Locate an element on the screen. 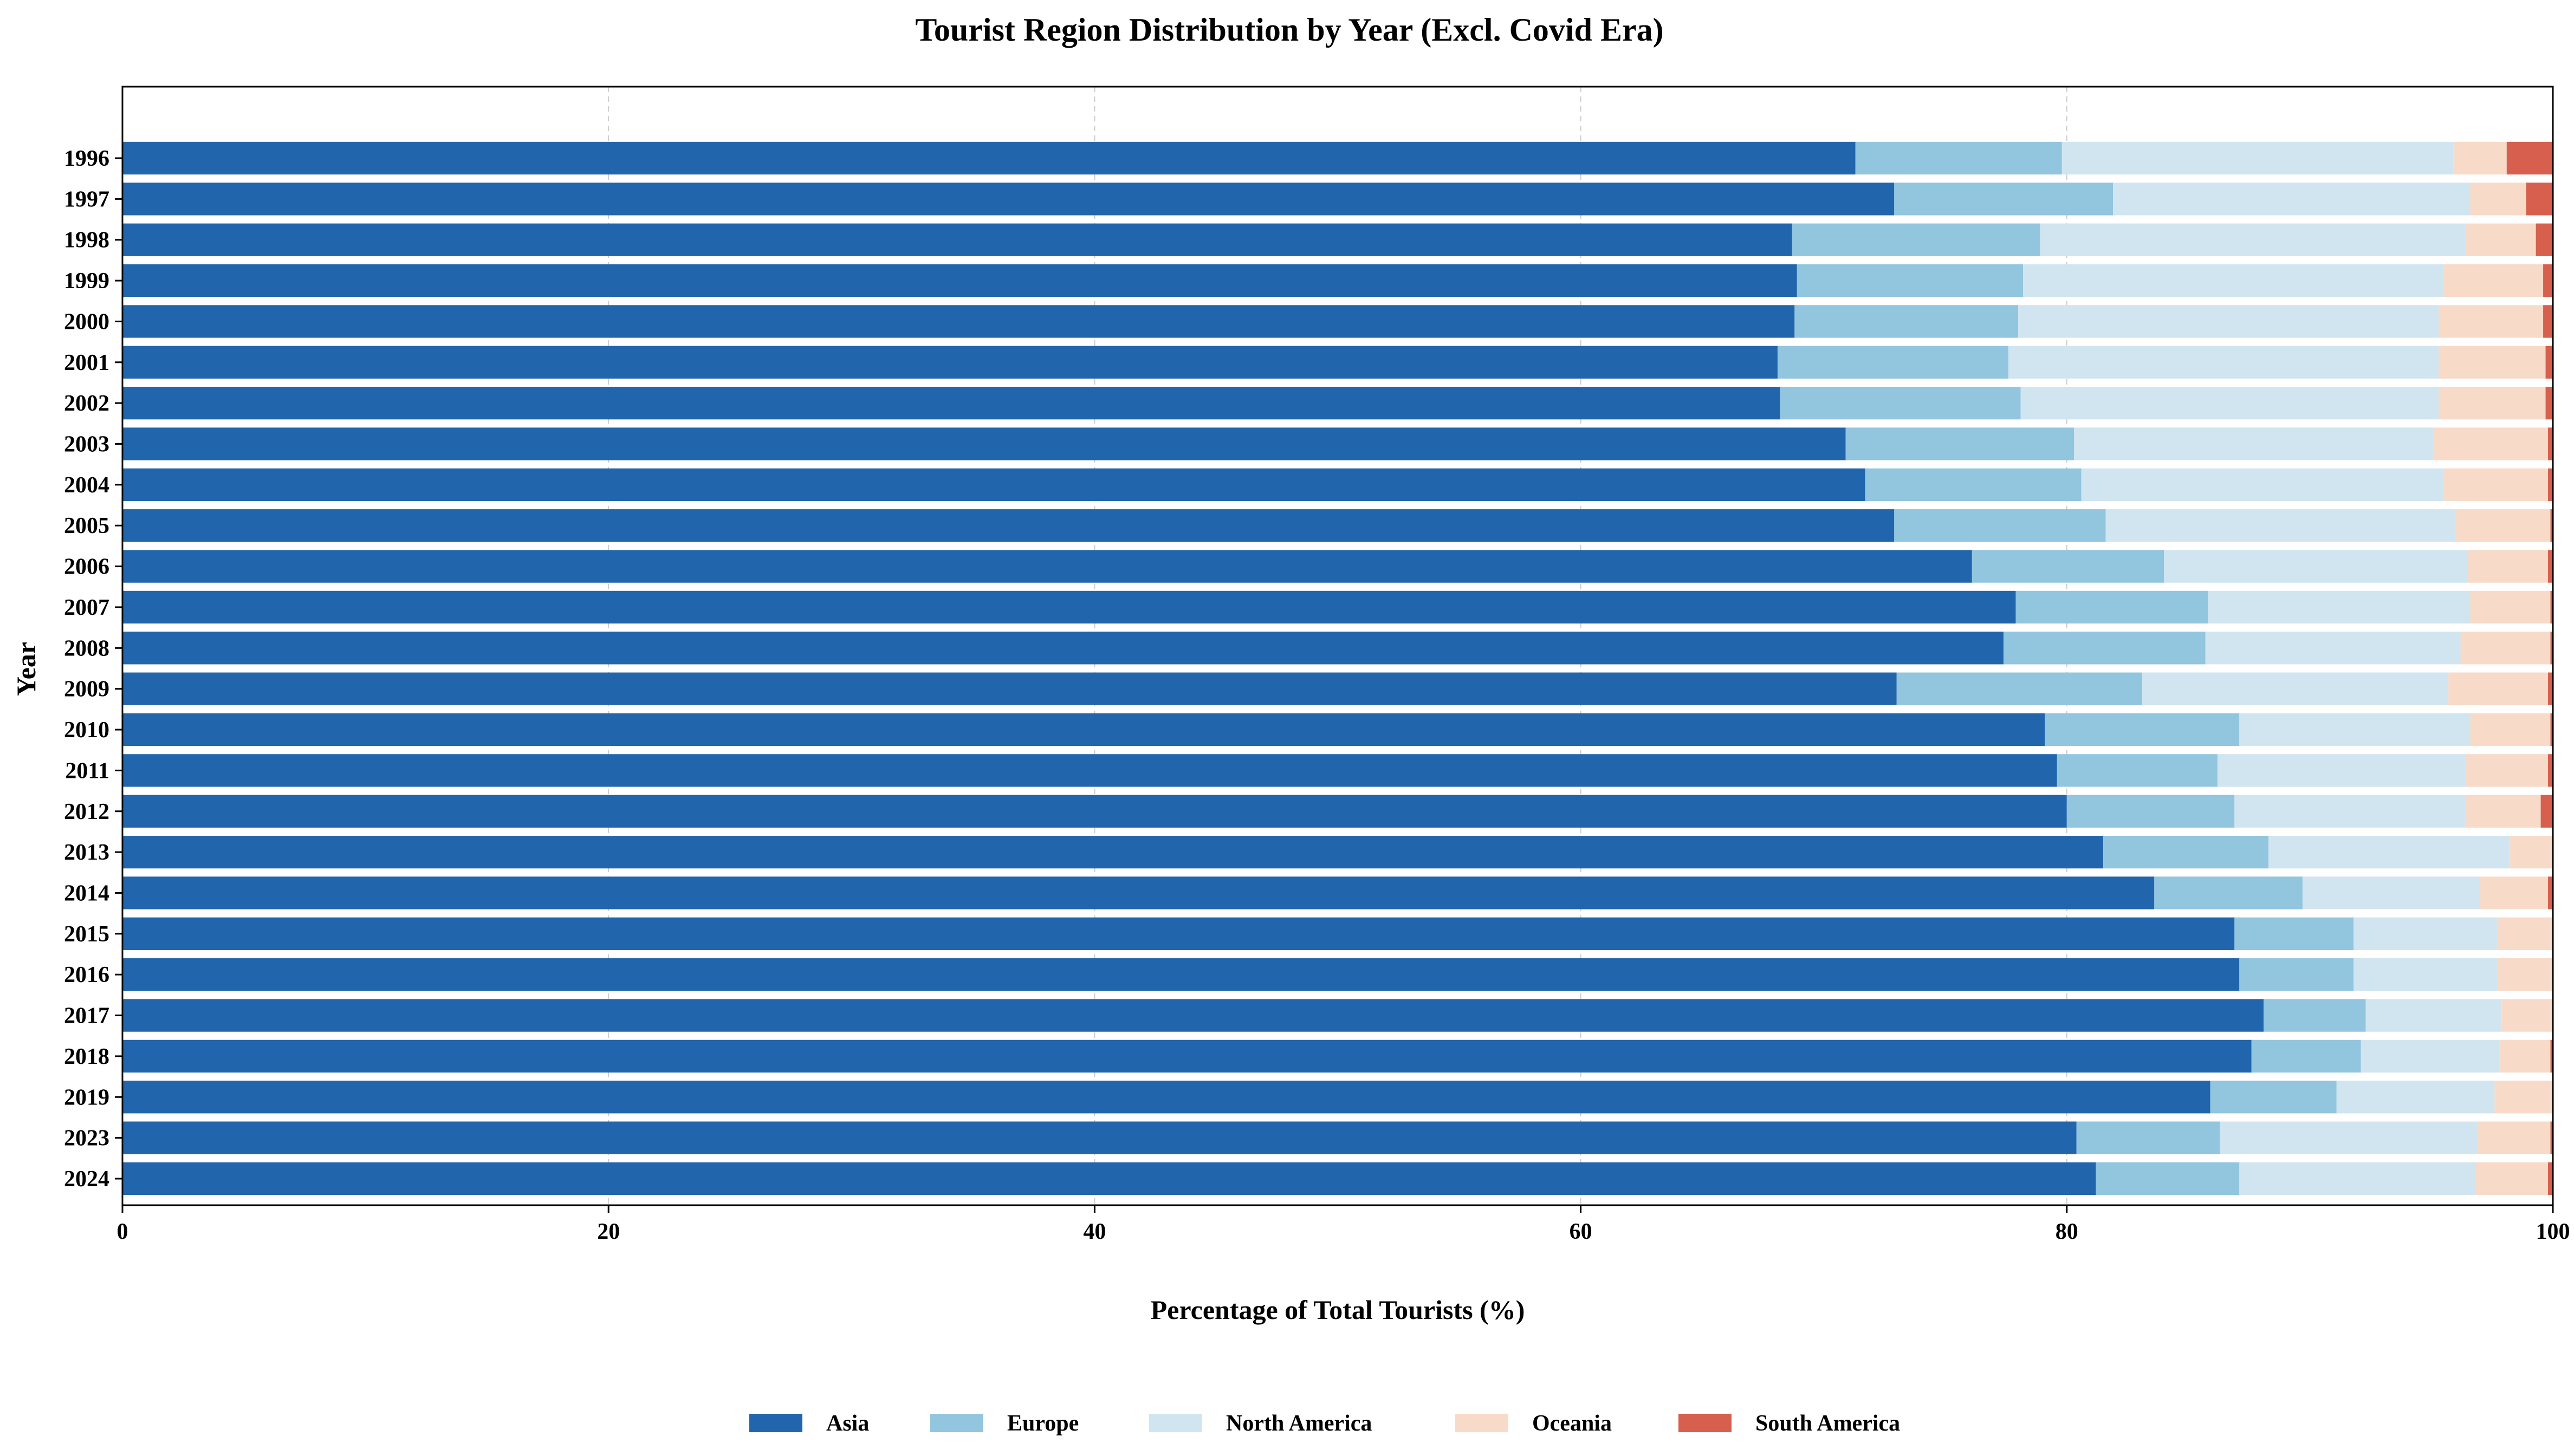 This screenshot has height=1456, width=2574. y-tick-label: 2015 is located at coordinates (86, 934).